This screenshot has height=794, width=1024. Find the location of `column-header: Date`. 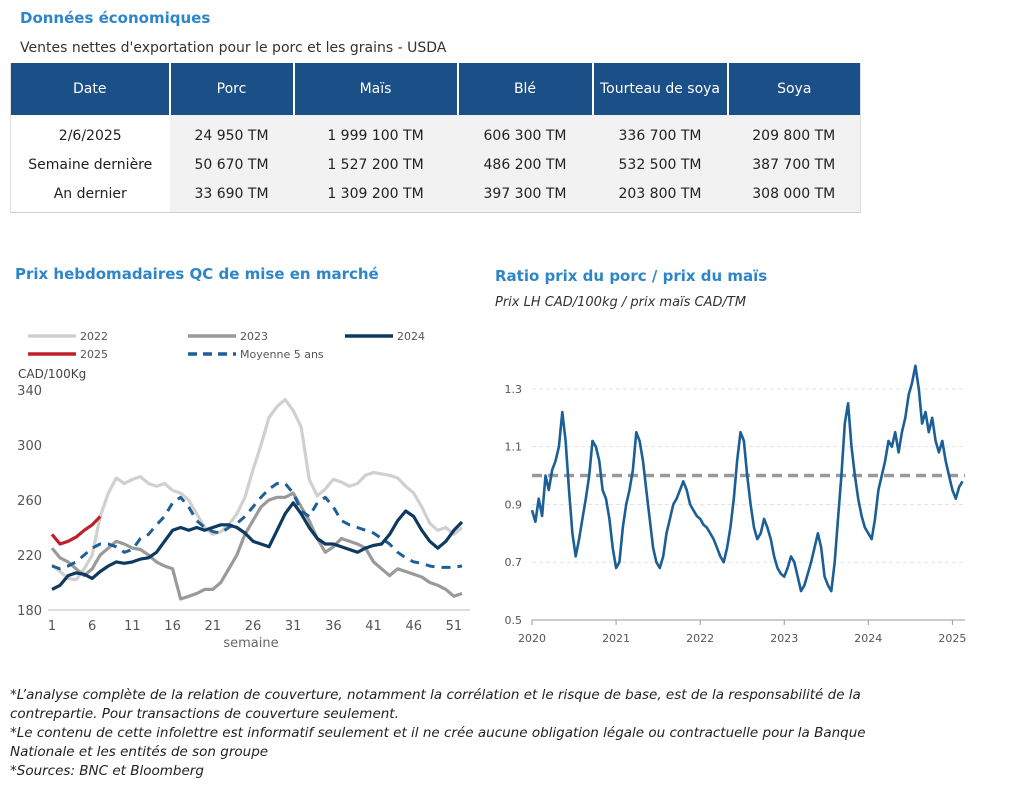

column-header: Date is located at coordinates (90, 89).